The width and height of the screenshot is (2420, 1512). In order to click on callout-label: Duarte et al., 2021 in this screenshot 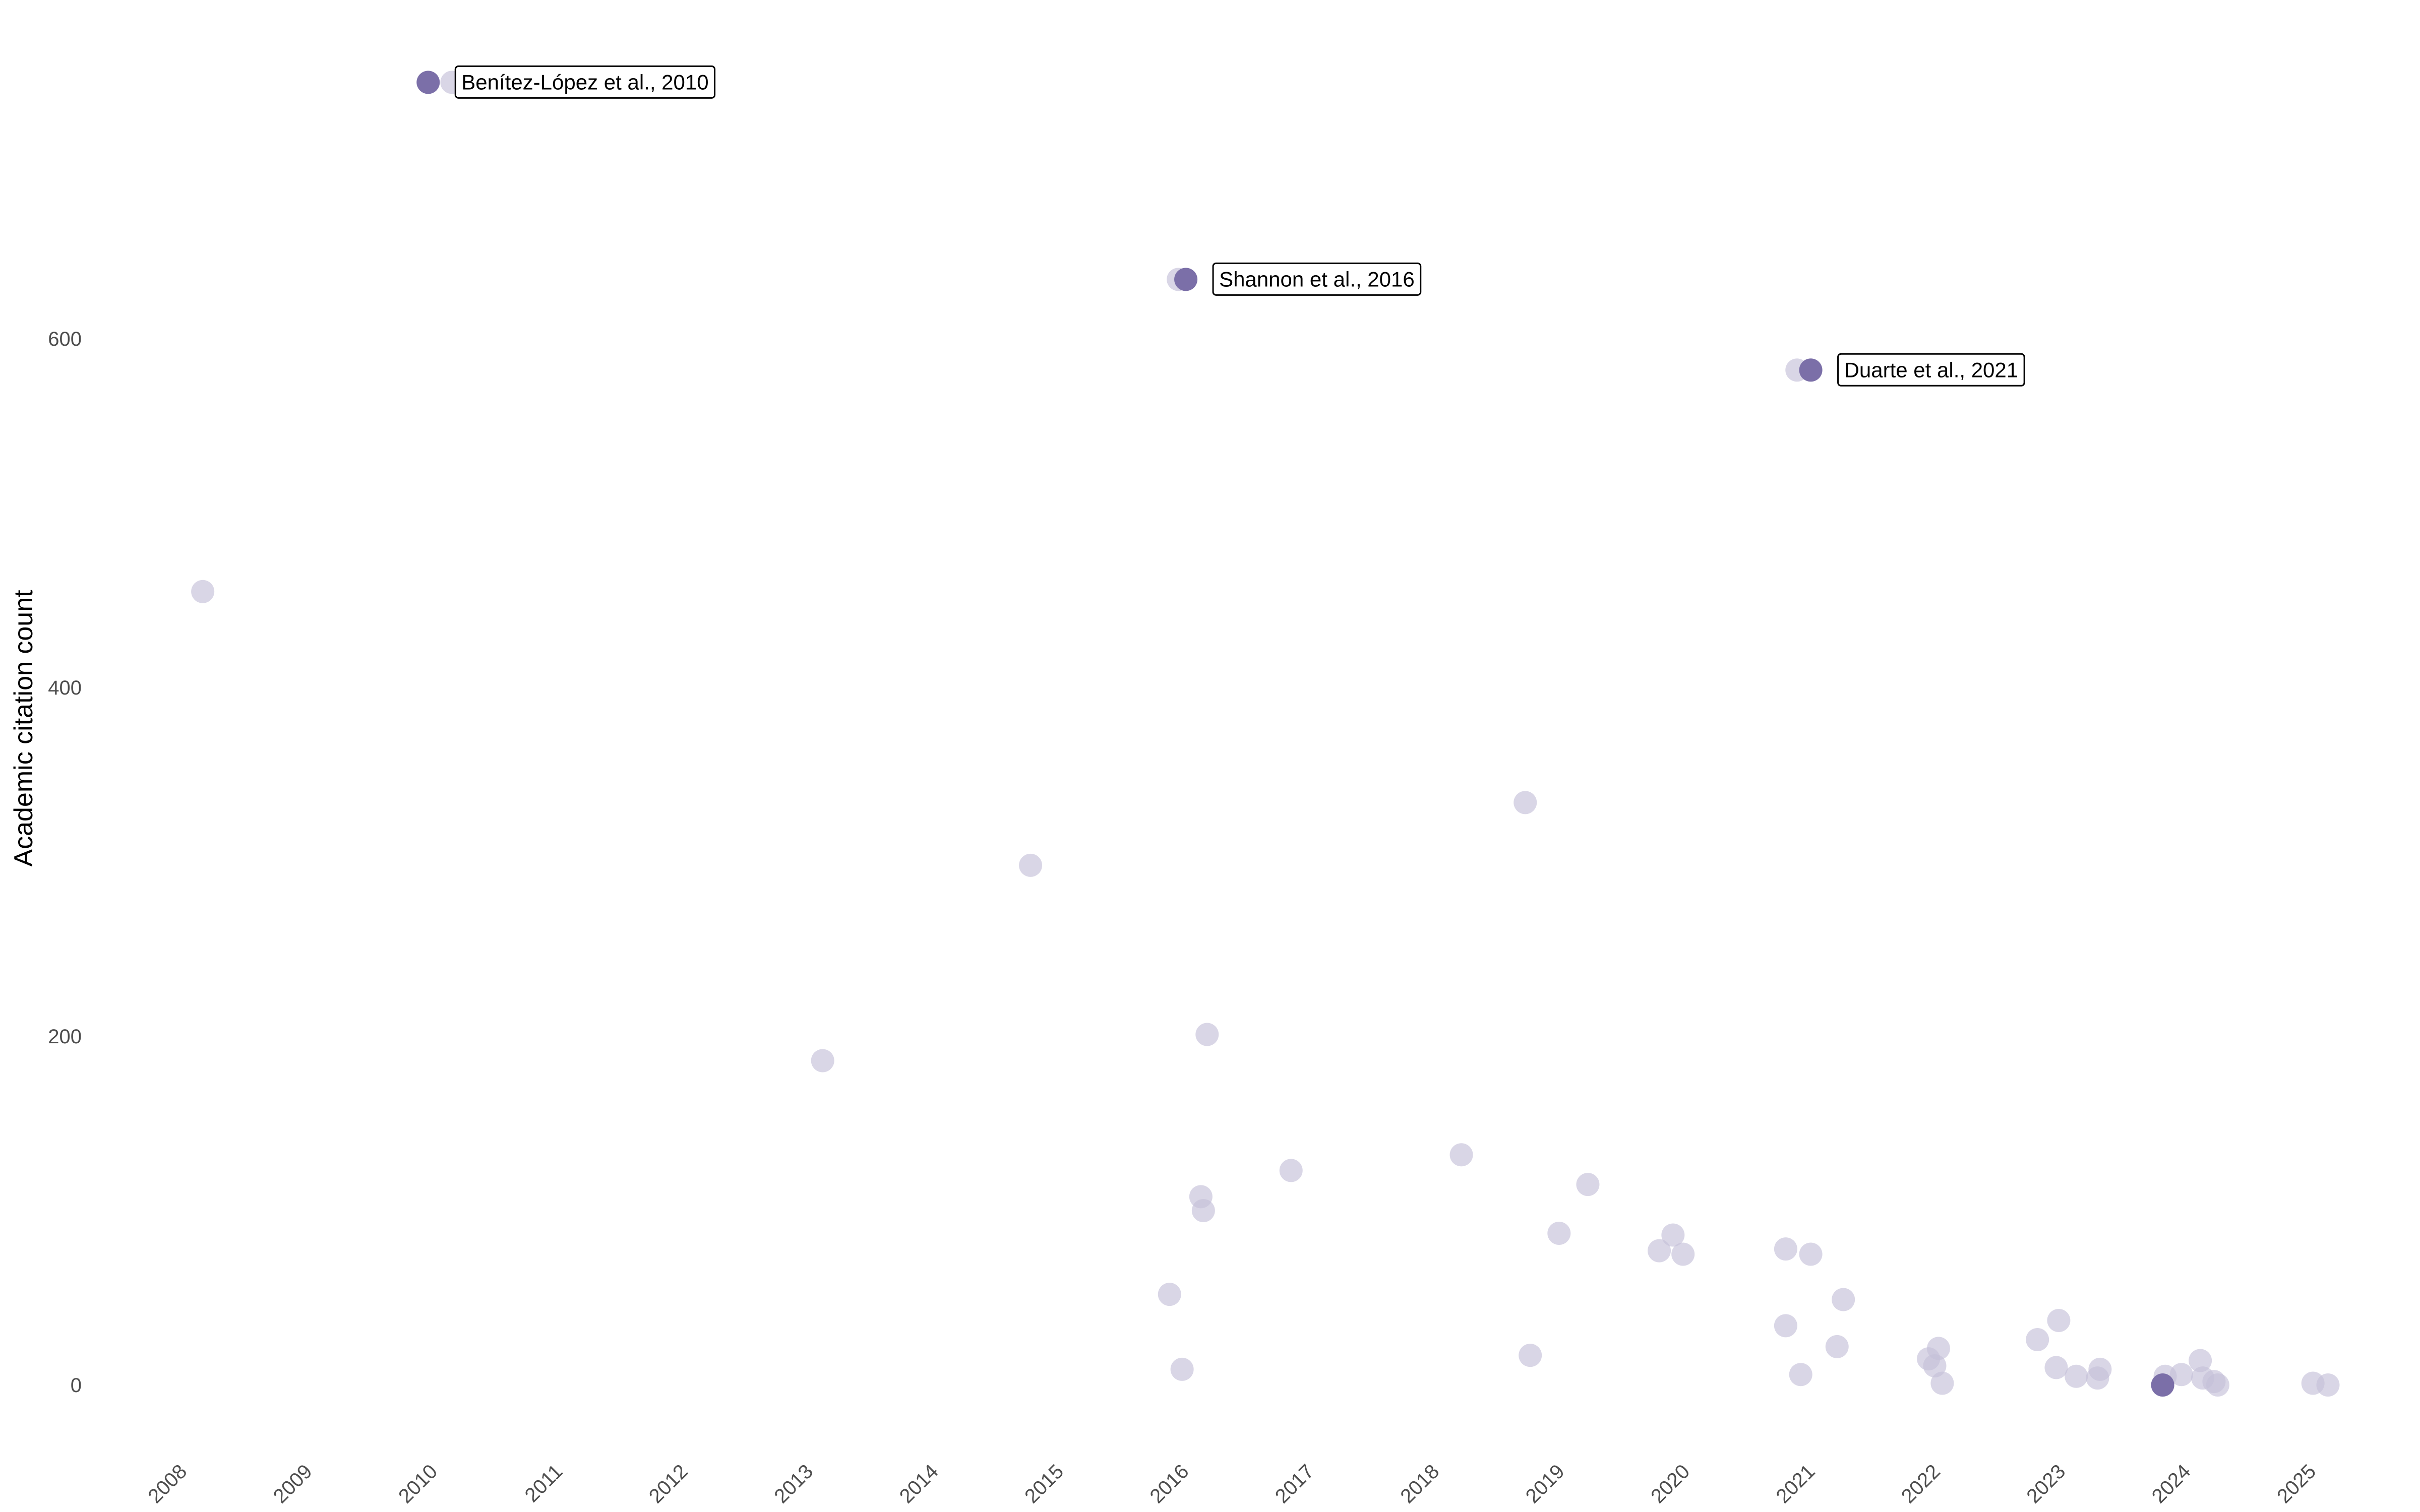, I will do `click(1931, 370)`.